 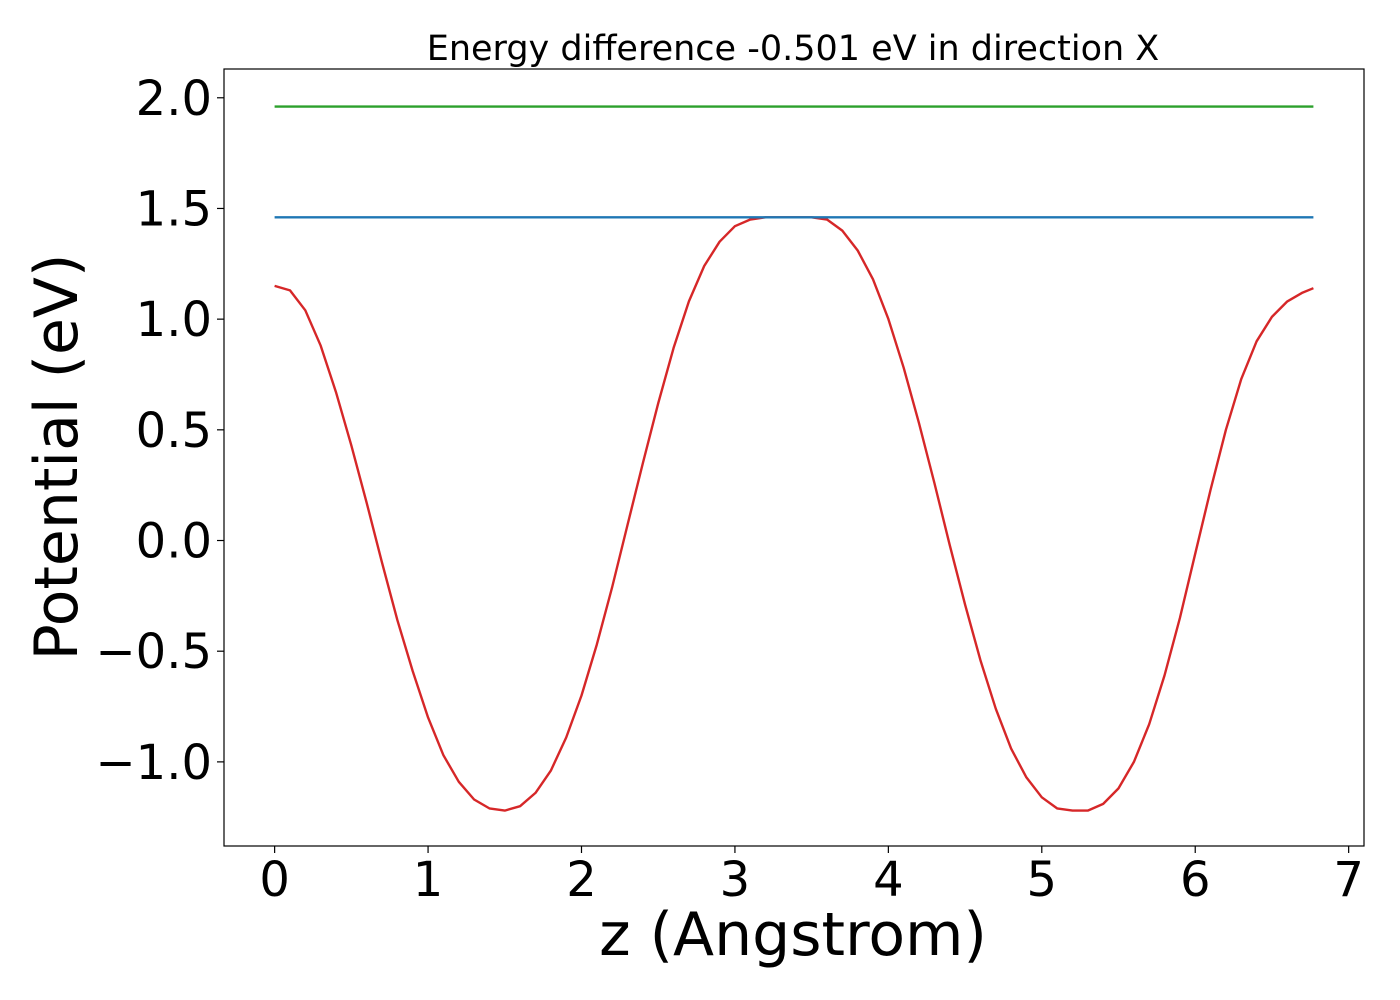 I want to click on x-tick-label: 4, so click(x=888, y=880).